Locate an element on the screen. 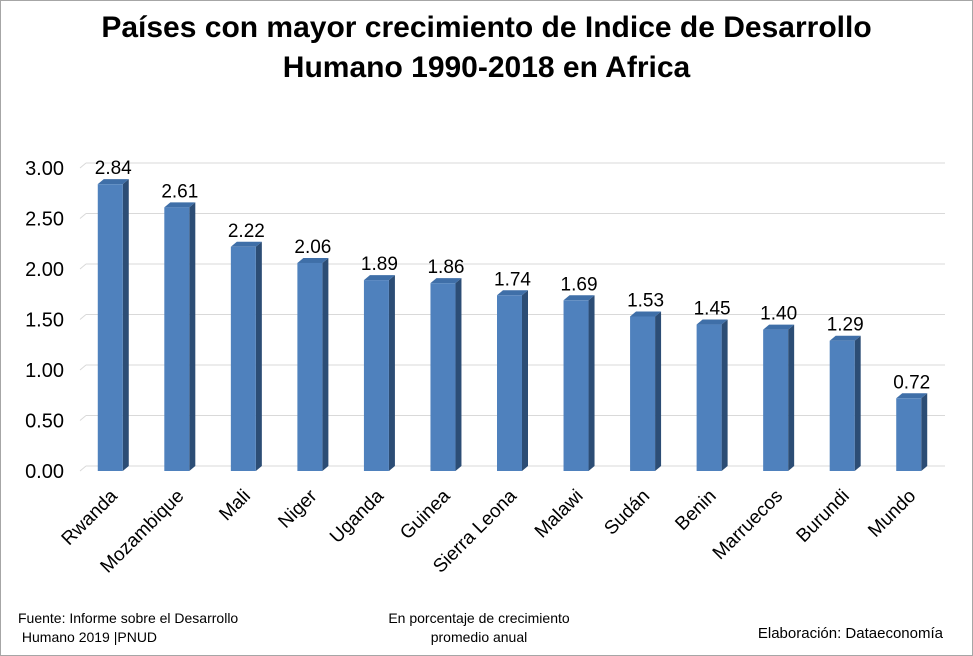  bar-value-label: 2.06 is located at coordinates (312, 247).